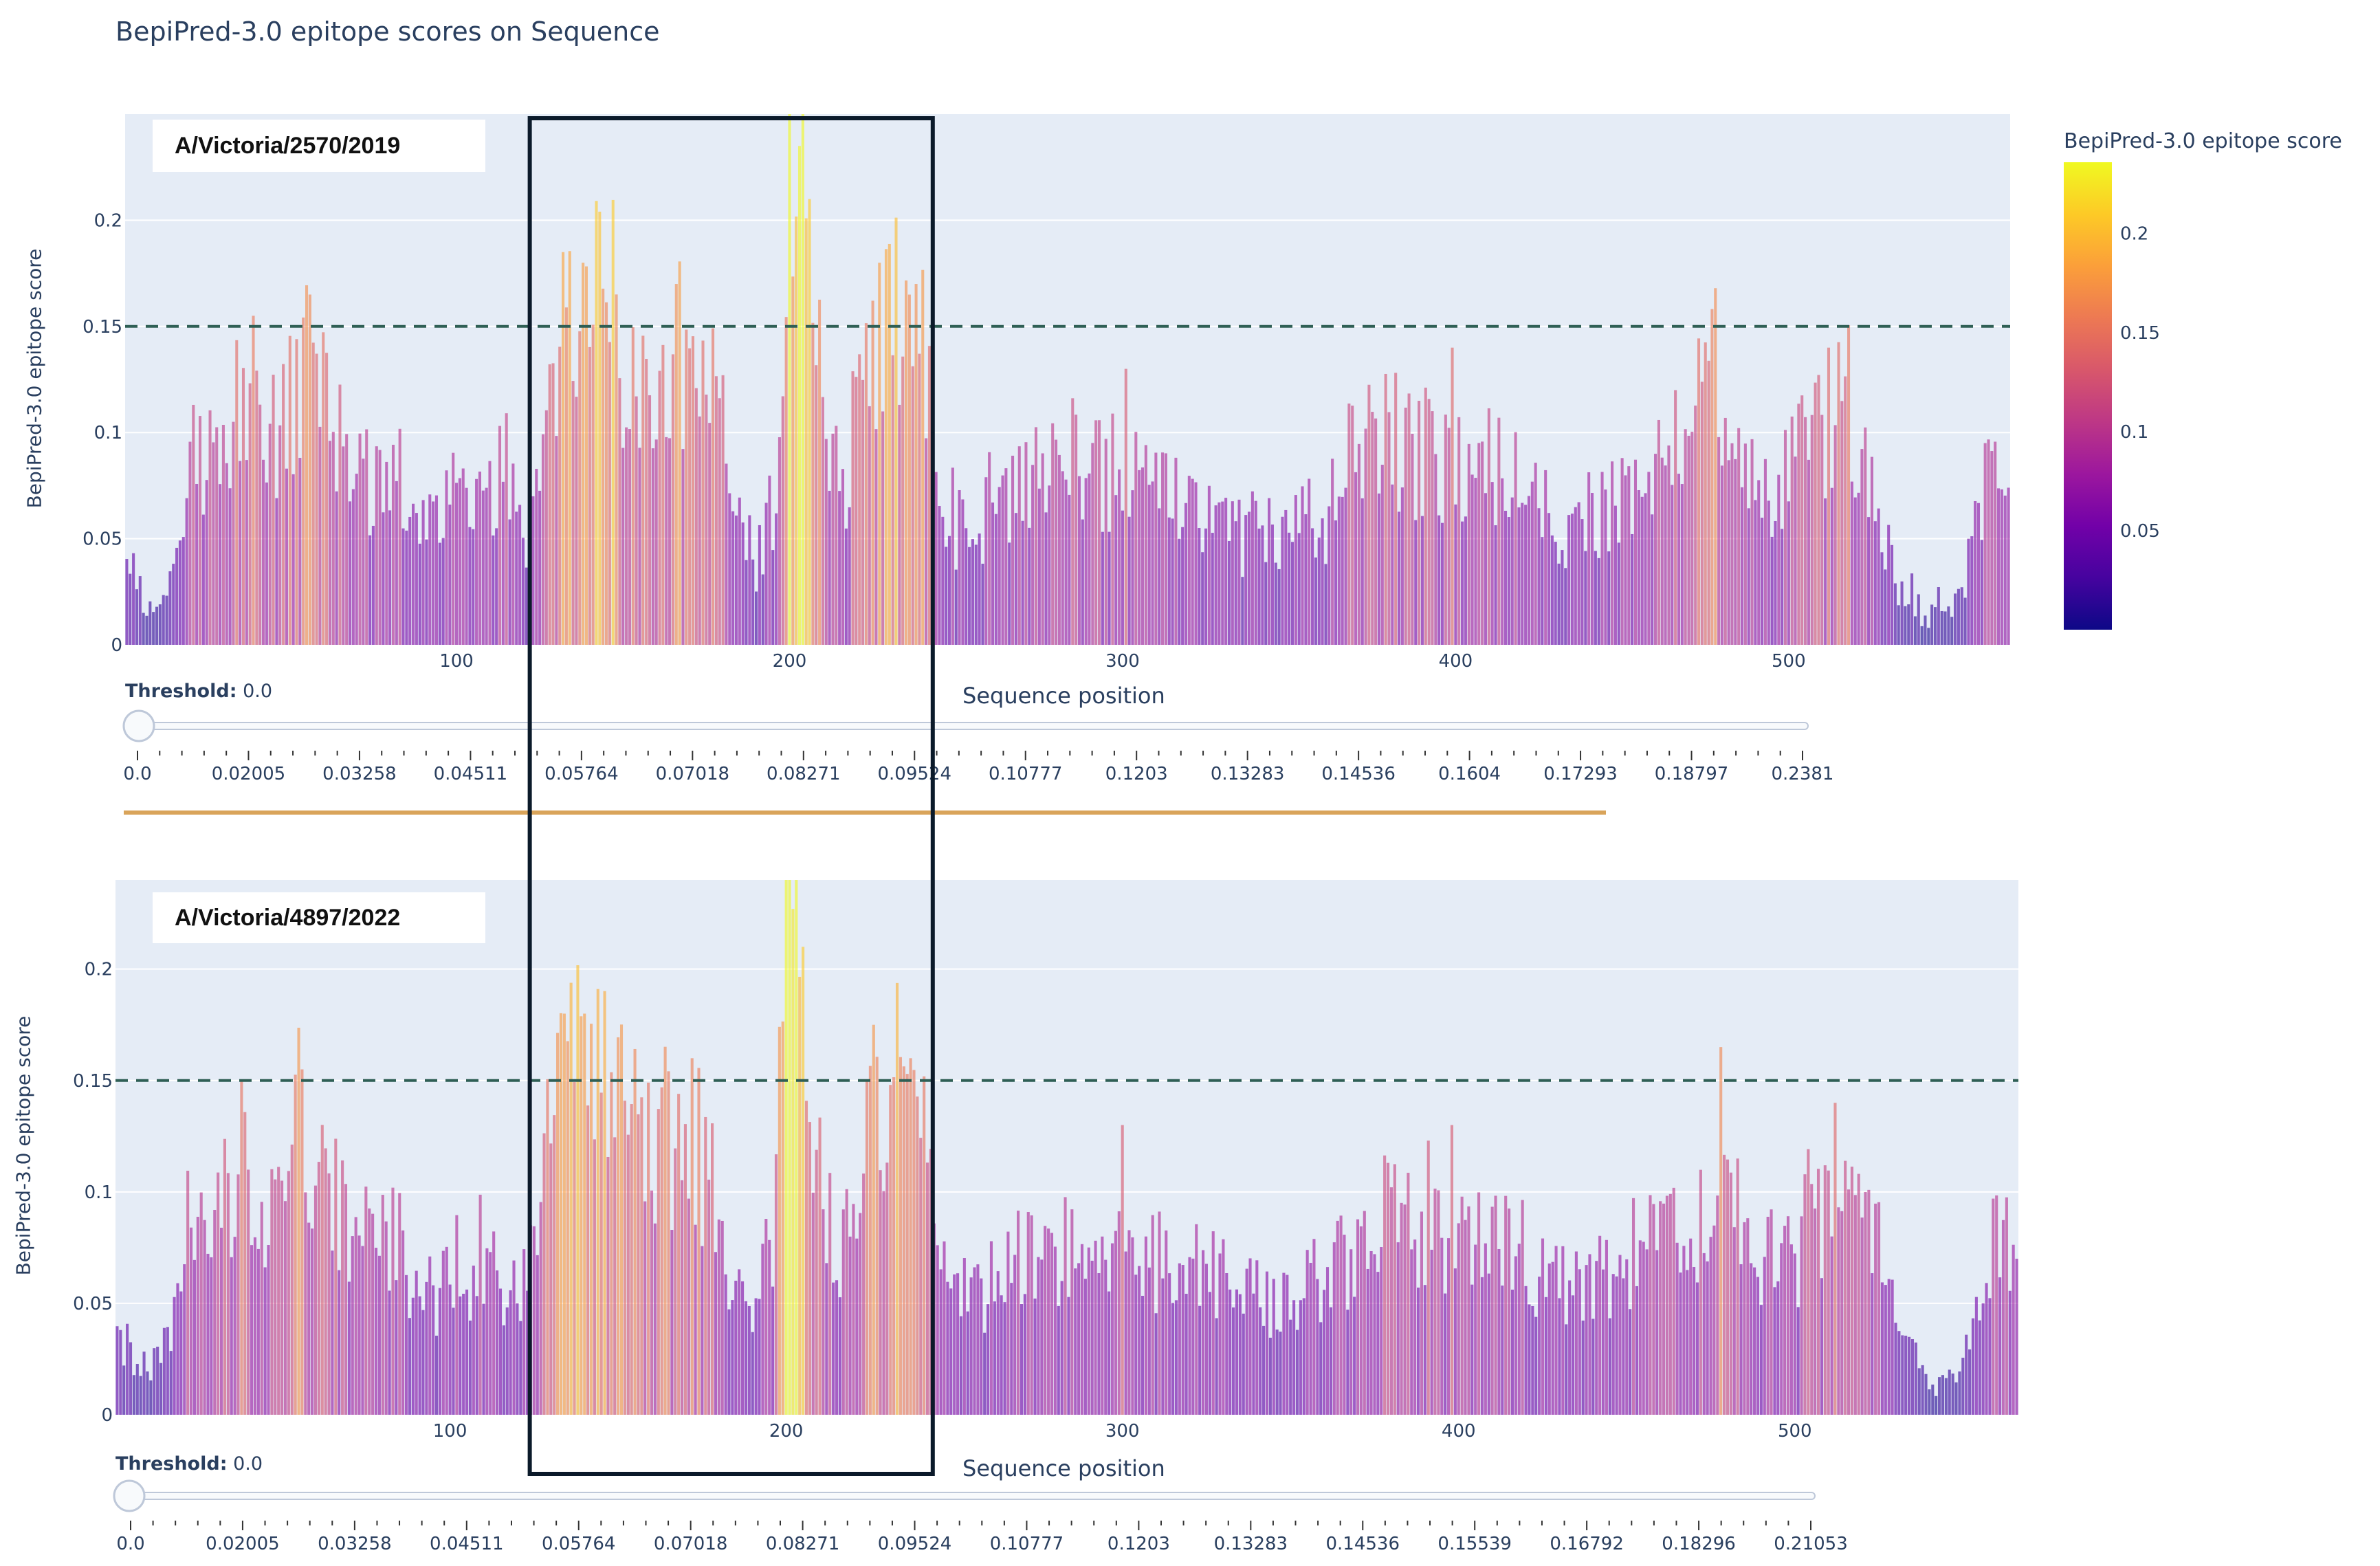 Image resolution: width=2380 pixels, height=1566 pixels. Describe the element at coordinates (102, 327) in the screenshot. I see `y-tick-label: 0.15` at that location.